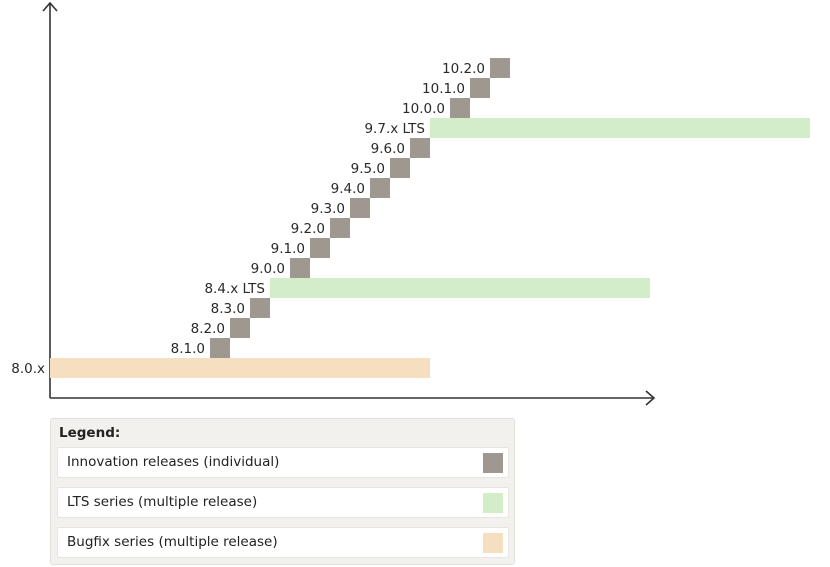  I want to click on release-label: 10.2.0, so click(463, 69).